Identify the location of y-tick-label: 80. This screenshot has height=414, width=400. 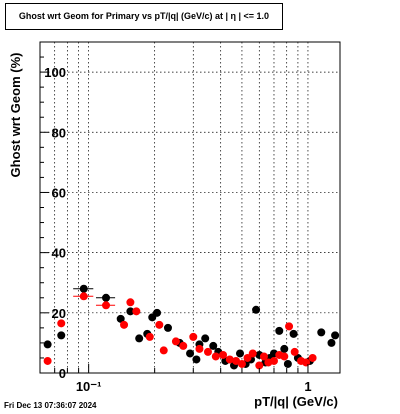
(59, 132).